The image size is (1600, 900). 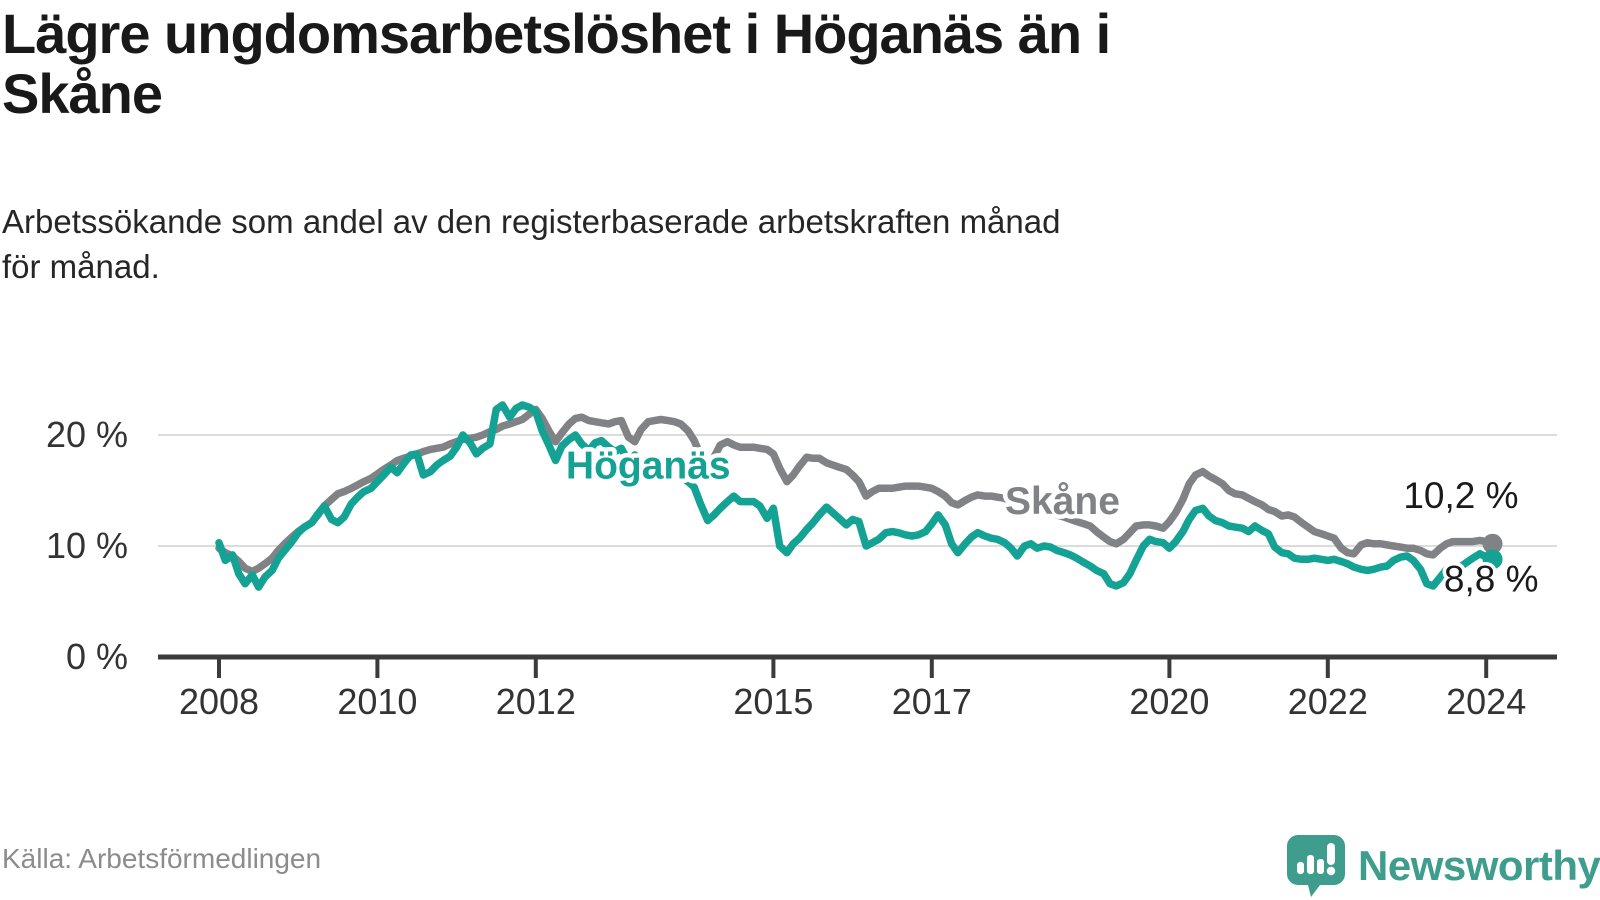 What do you see at coordinates (932, 701) in the screenshot?
I see `x-tick-label: 2017` at bounding box center [932, 701].